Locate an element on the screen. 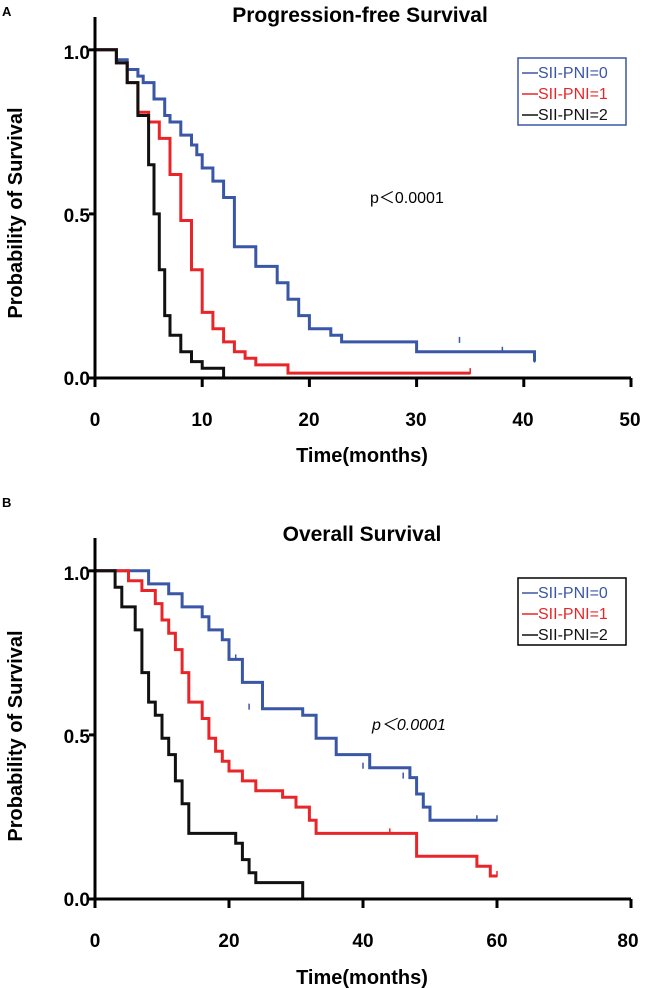 Image resolution: width=649 pixels, height=988 pixels. panel-b-legend-entry: SII-PNI=1 is located at coordinates (573, 614).